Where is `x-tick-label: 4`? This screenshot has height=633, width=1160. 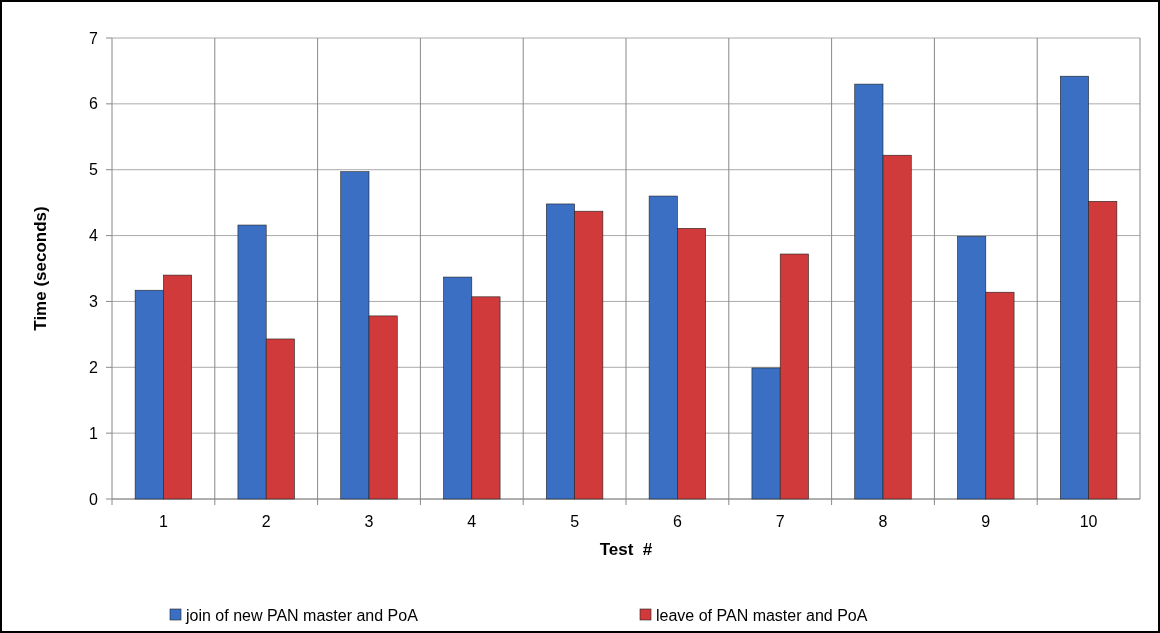
x-tick-label: 4 is located at coordinates (472, 521).